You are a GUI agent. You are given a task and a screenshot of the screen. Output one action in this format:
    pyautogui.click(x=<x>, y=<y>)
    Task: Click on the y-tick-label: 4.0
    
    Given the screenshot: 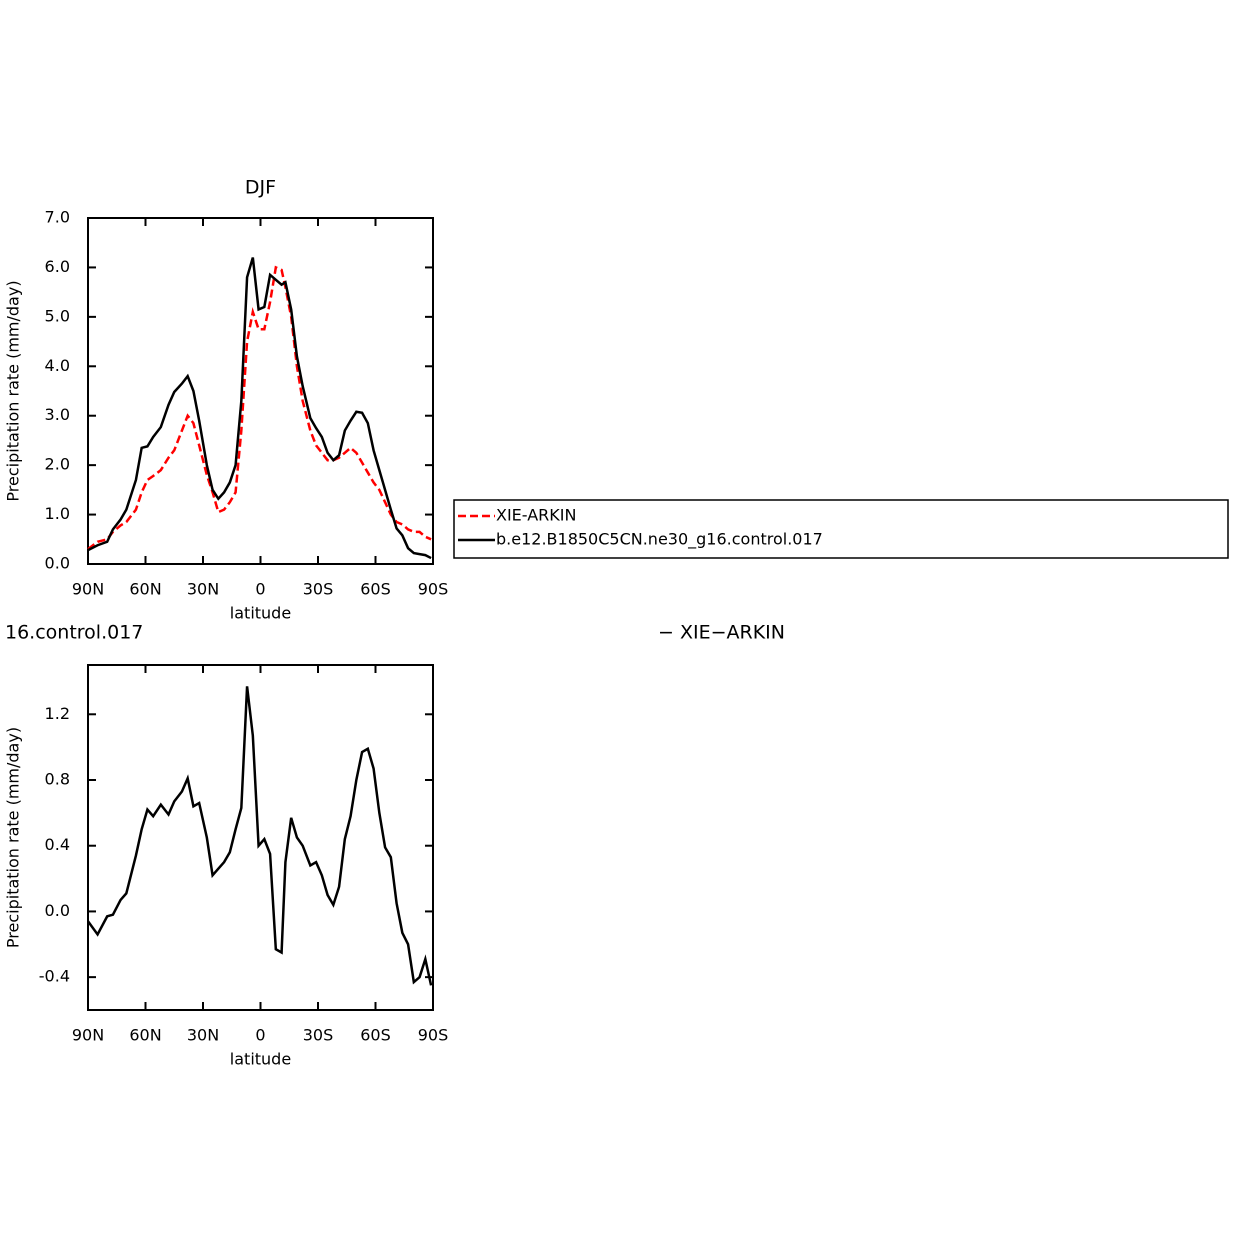 What is the action you would take?
    pyautogui.click(x=57, y=365)
    